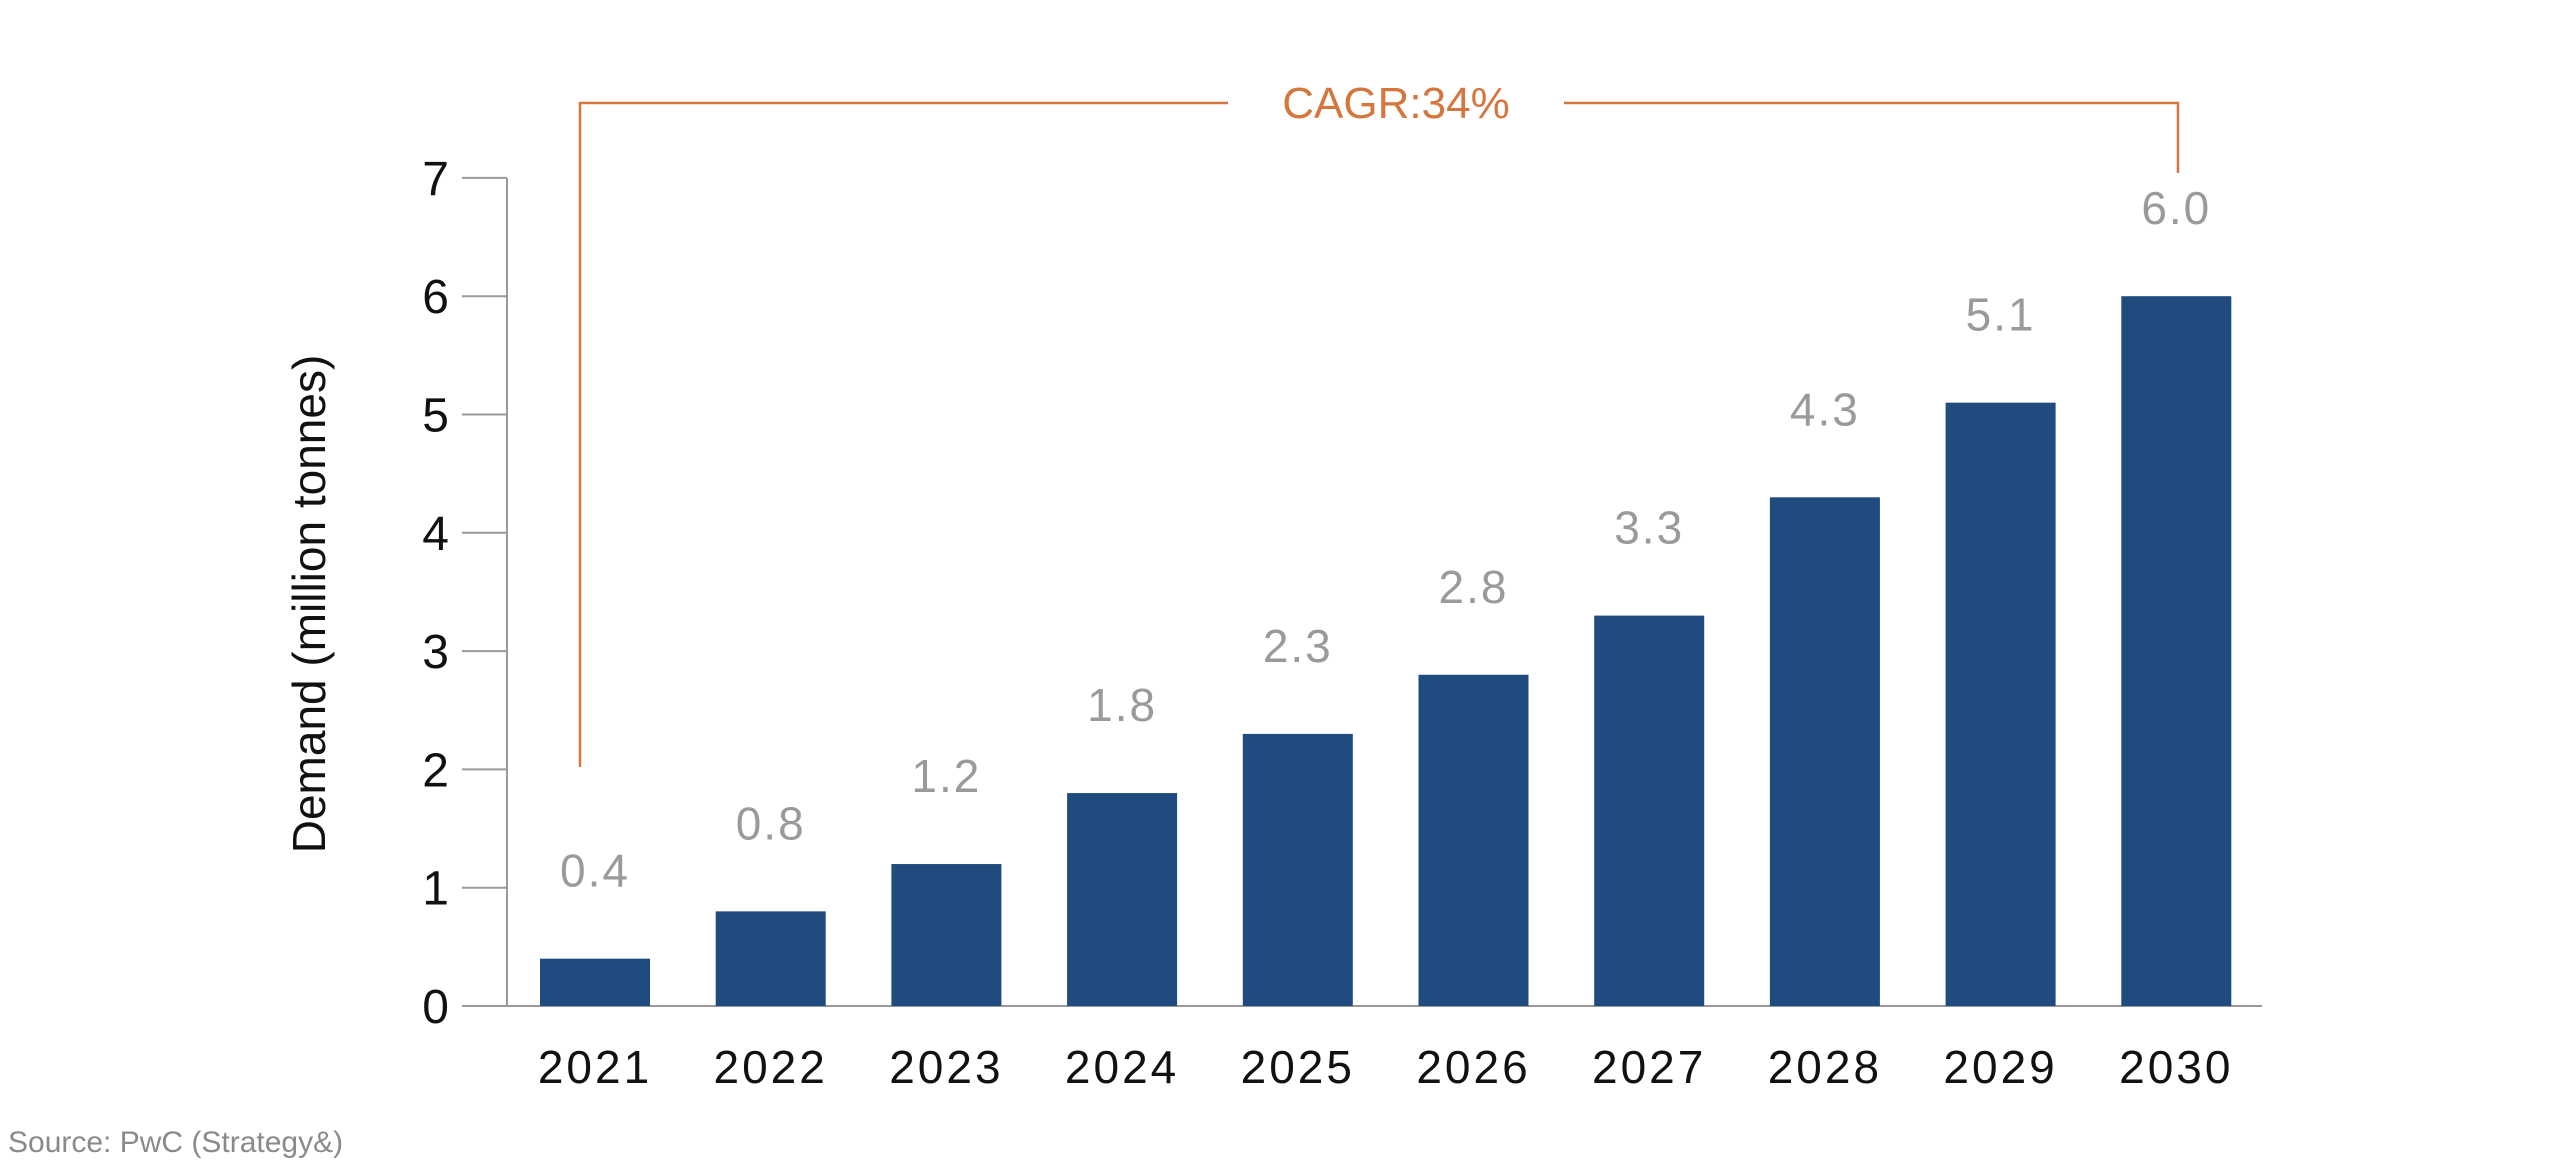  Describe the element at coordinates (1649, 528) in the screenshot. I see `data-label: 3.3` at that location.